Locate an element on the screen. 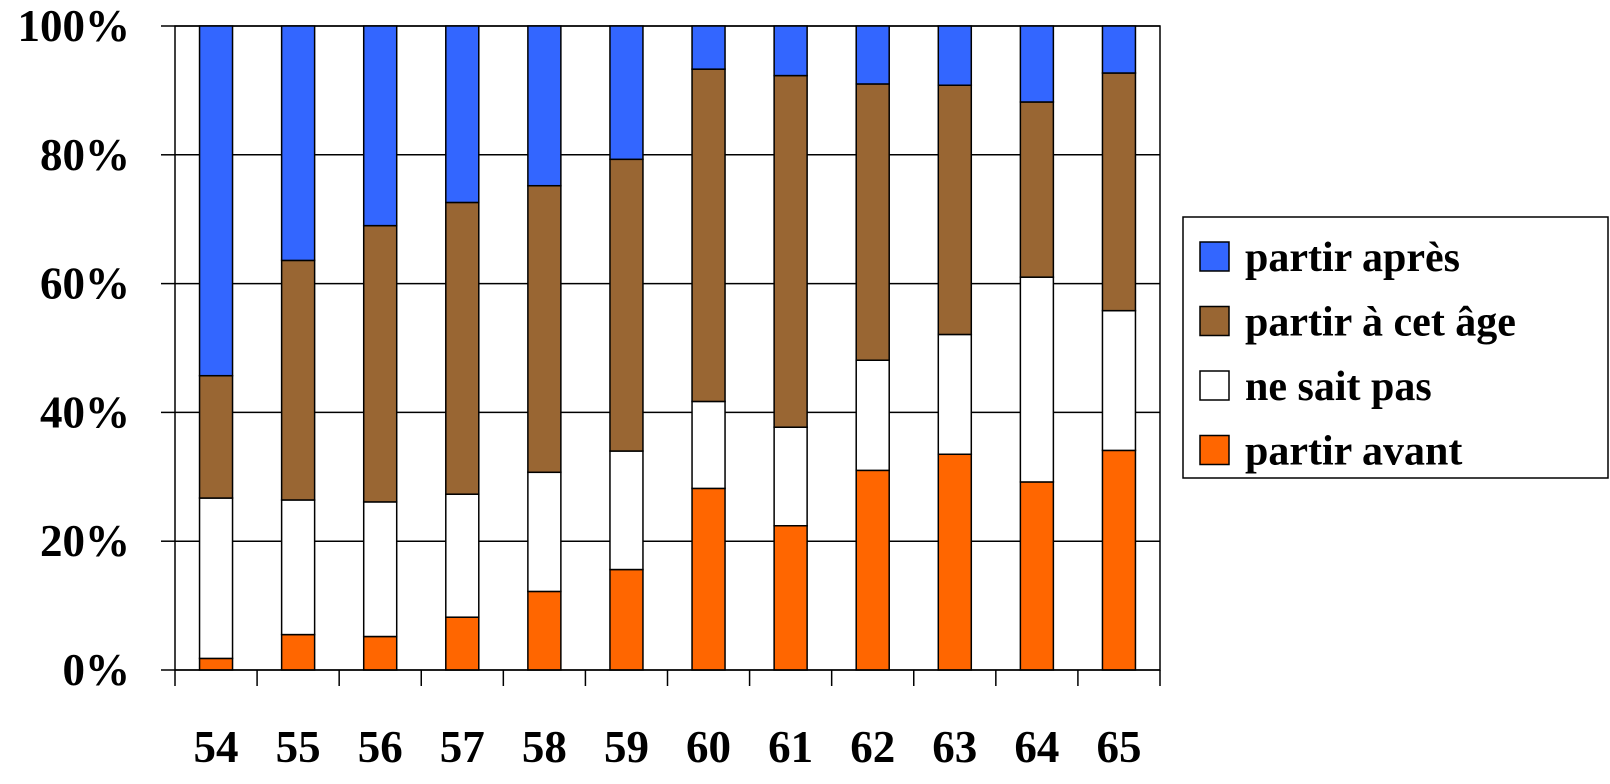 The image size is (1610, 784). x-tick-label: 61 is located at coordinates (790, 747).